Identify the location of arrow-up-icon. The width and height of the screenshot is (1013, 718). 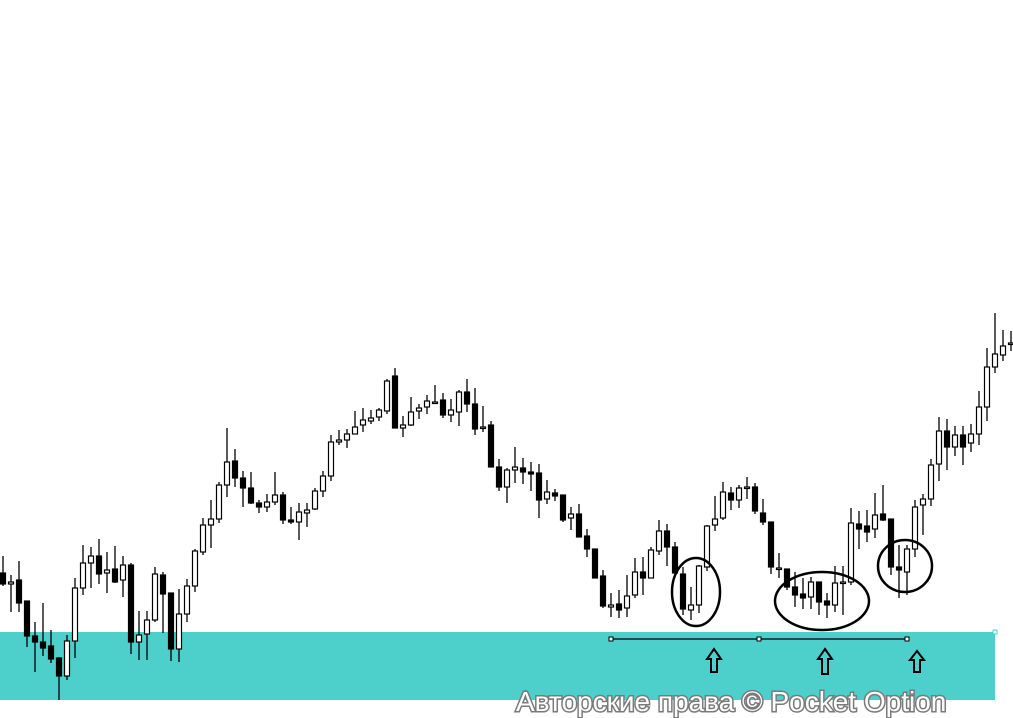
(714, 660).